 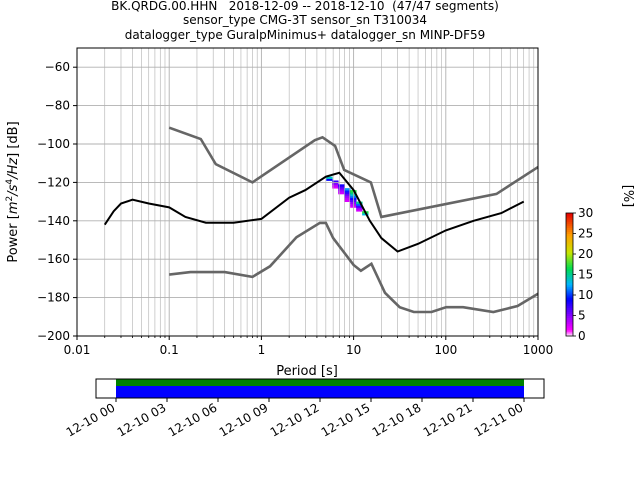 What do you see at coordinates (397, 419) in the screenshot?
I see `coverage-tick-label: 12-10 18` at bounding box center [397, 419].